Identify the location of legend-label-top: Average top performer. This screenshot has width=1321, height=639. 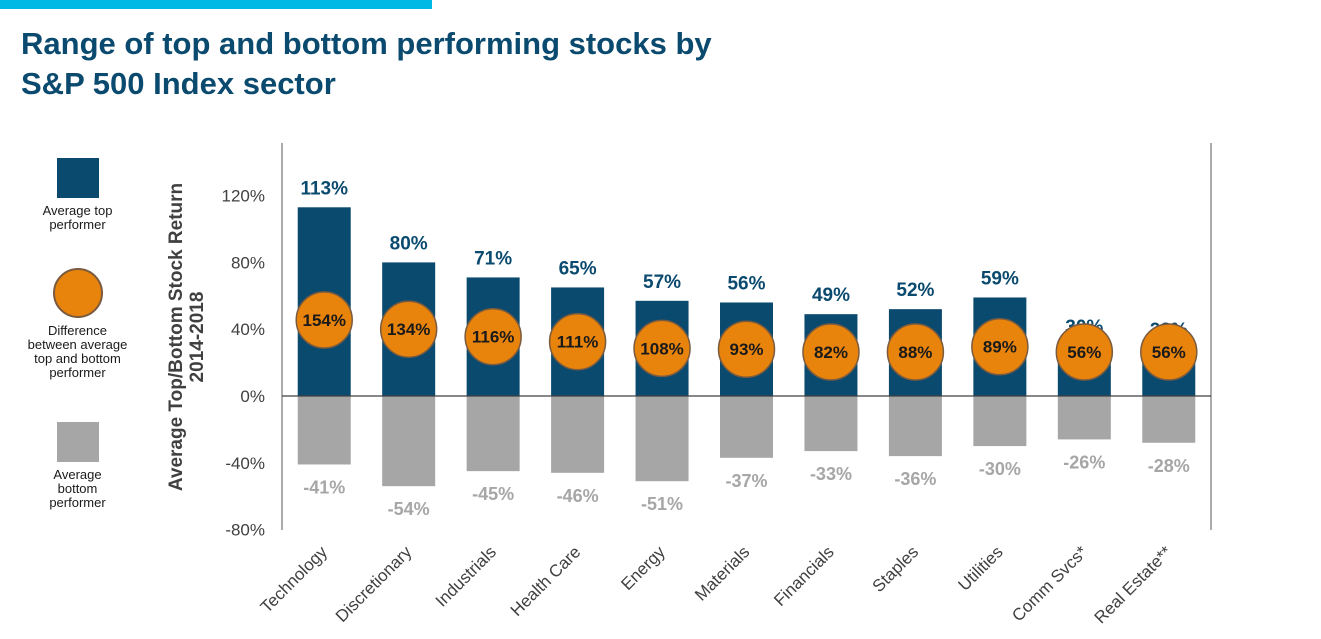
(77, 217).